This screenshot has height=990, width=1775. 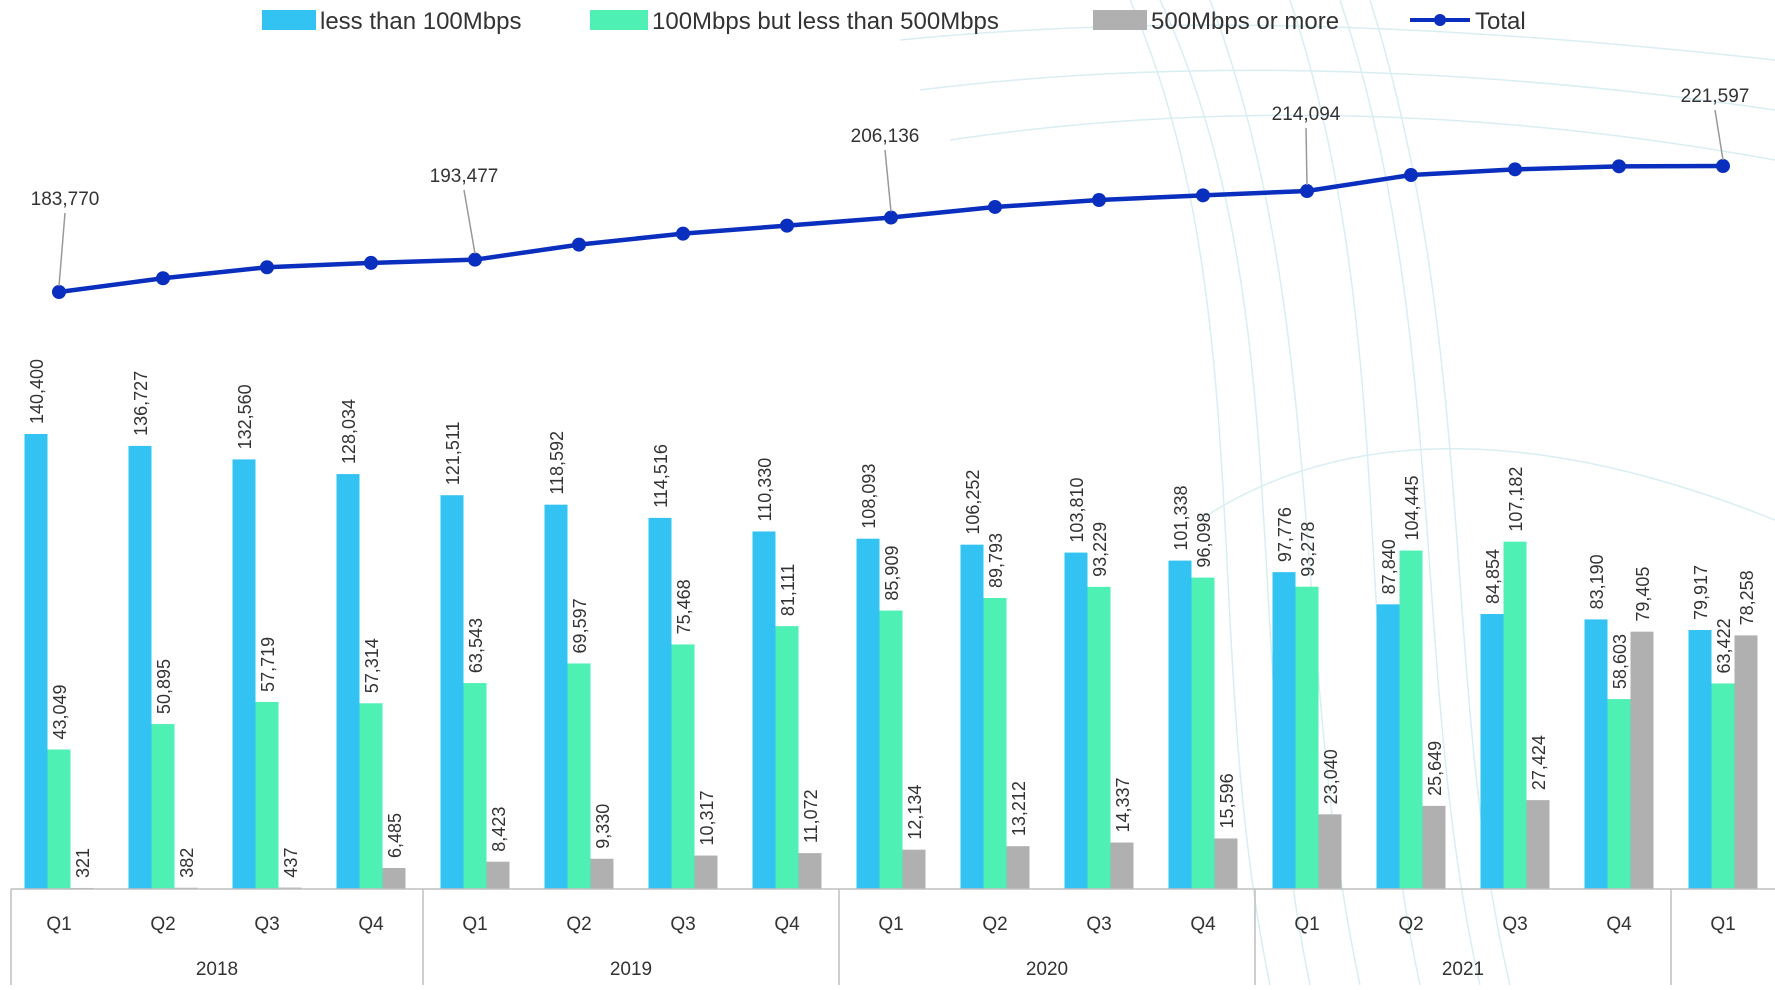 I want to click on bar-value-label: 97,776, so click(x=1285, y=534).